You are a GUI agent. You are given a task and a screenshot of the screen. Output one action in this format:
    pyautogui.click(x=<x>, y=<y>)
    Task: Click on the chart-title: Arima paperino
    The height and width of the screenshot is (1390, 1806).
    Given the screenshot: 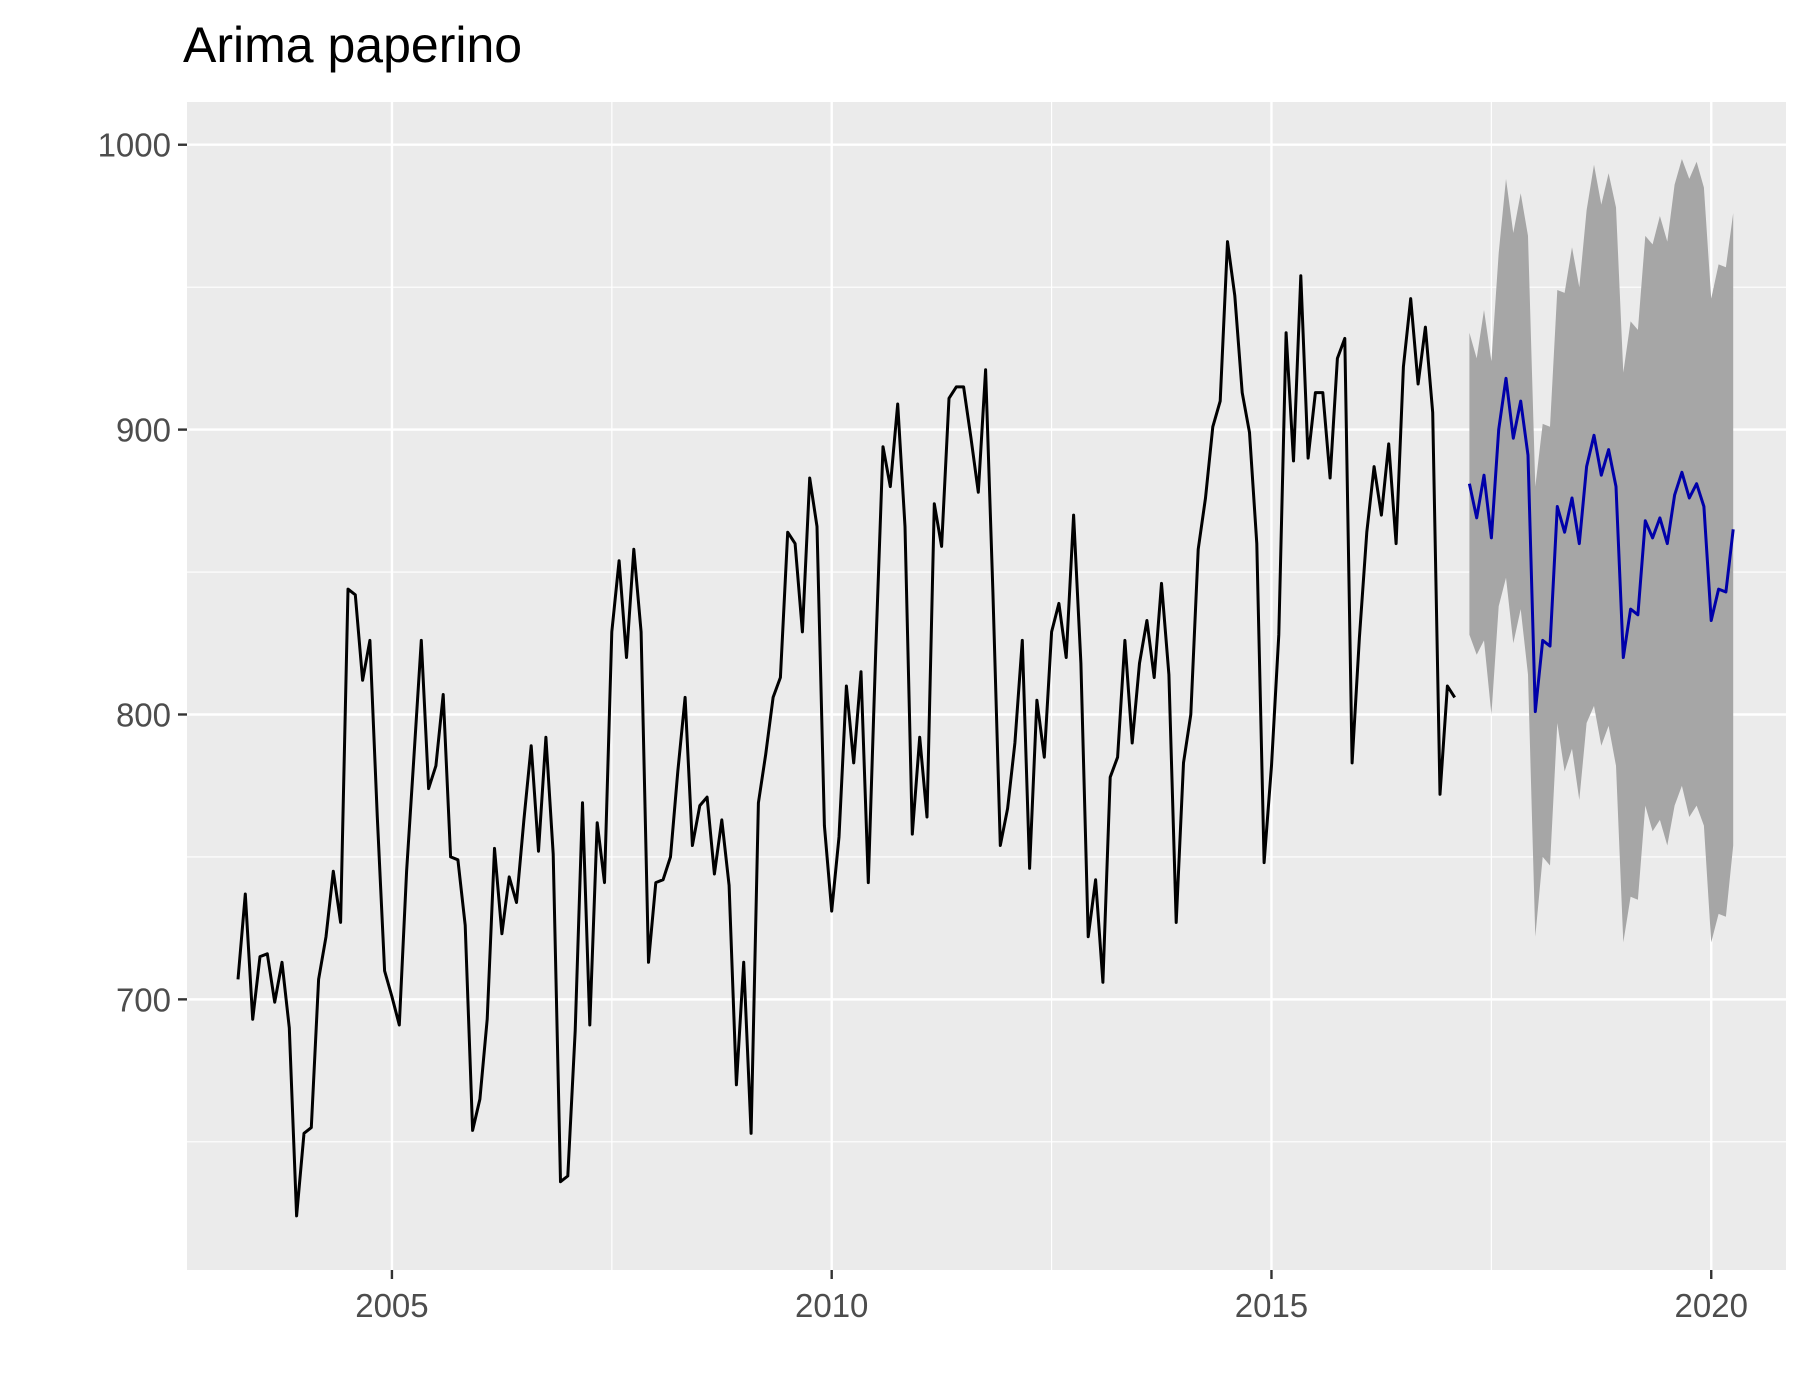 What is the action you would take?
    pyautogui.click(x=352, y=45)
    